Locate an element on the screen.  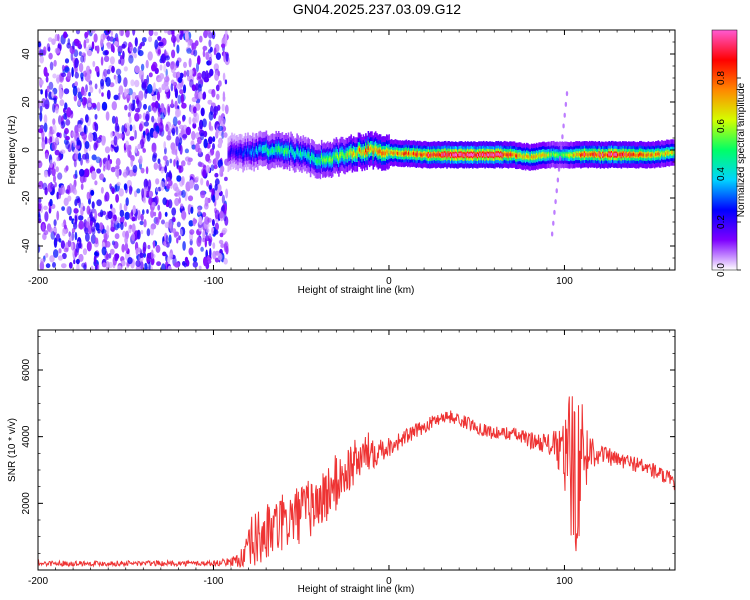
colorbar-label: Normalized spectral amplitude is located at coordinates (741, 149).